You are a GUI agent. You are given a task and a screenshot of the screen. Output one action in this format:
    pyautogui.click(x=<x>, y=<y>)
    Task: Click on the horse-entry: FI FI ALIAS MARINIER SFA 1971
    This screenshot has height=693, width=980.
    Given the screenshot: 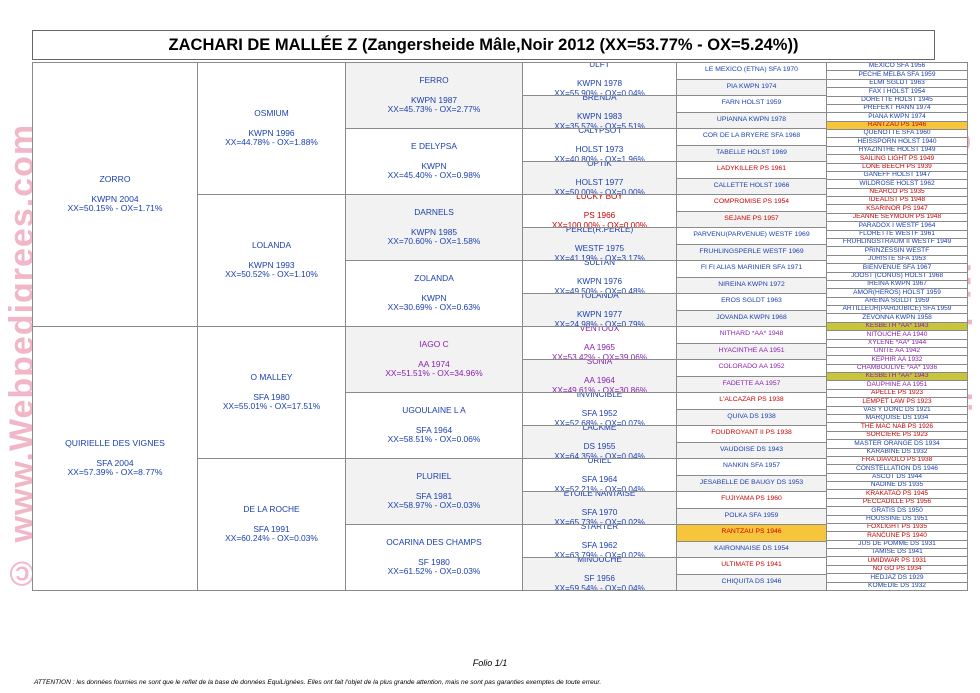 What is the action you would take?
    pyautogui.click(x=751, y=268)
    